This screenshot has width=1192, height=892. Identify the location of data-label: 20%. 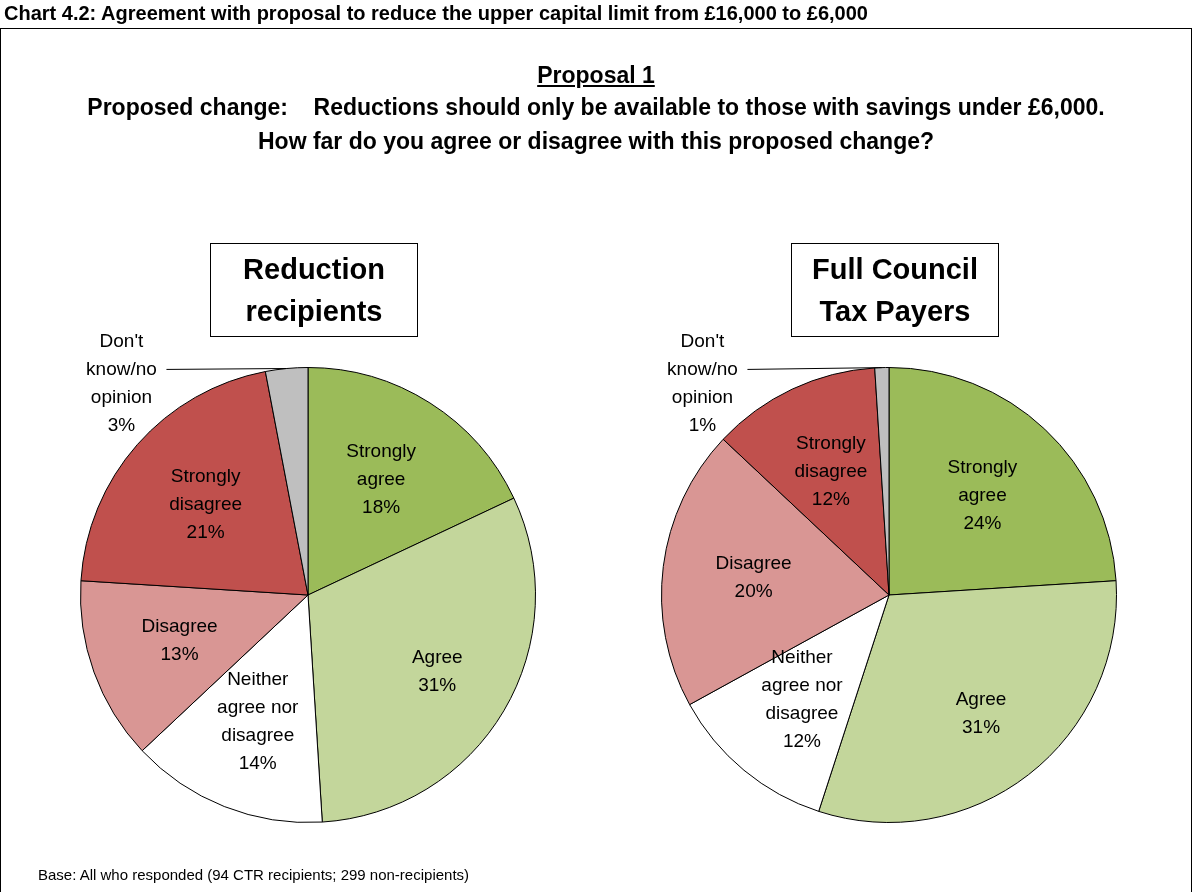
(753, 591).